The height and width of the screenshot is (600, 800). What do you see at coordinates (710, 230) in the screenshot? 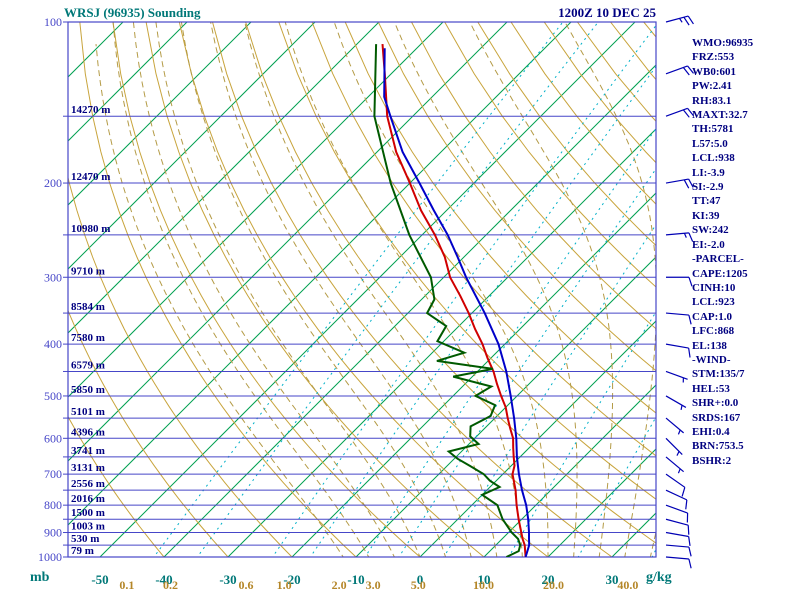
I see `index-item: SW:242` at bounding box center [710, 230].